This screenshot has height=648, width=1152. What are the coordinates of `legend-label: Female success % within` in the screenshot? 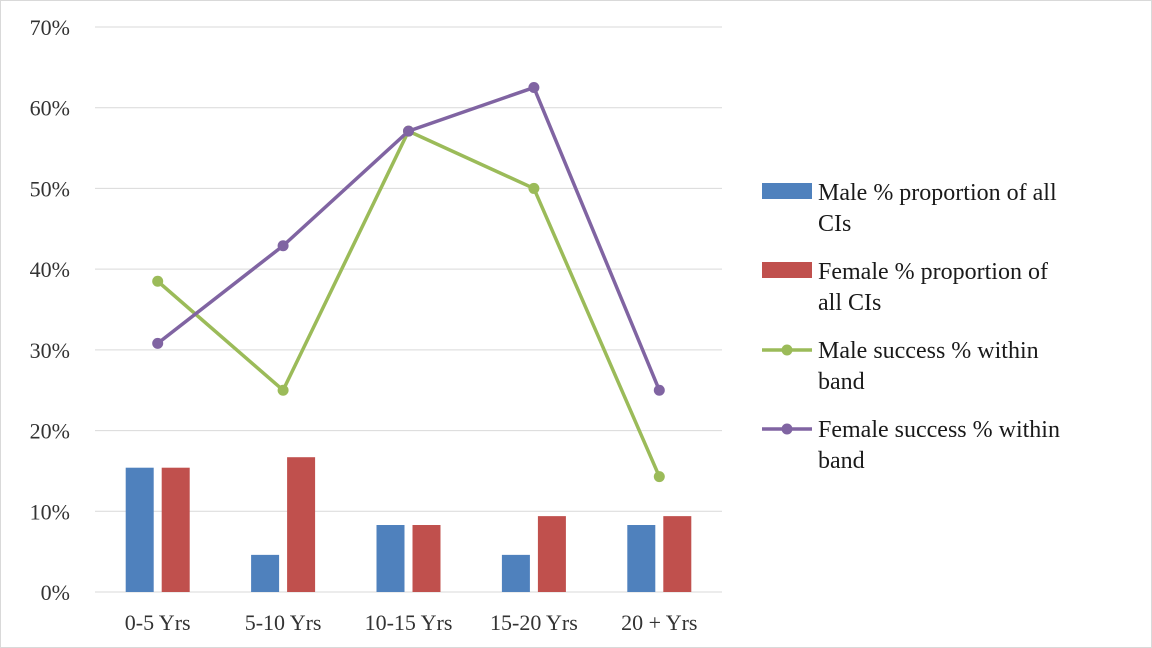 It's located at (939, 430).